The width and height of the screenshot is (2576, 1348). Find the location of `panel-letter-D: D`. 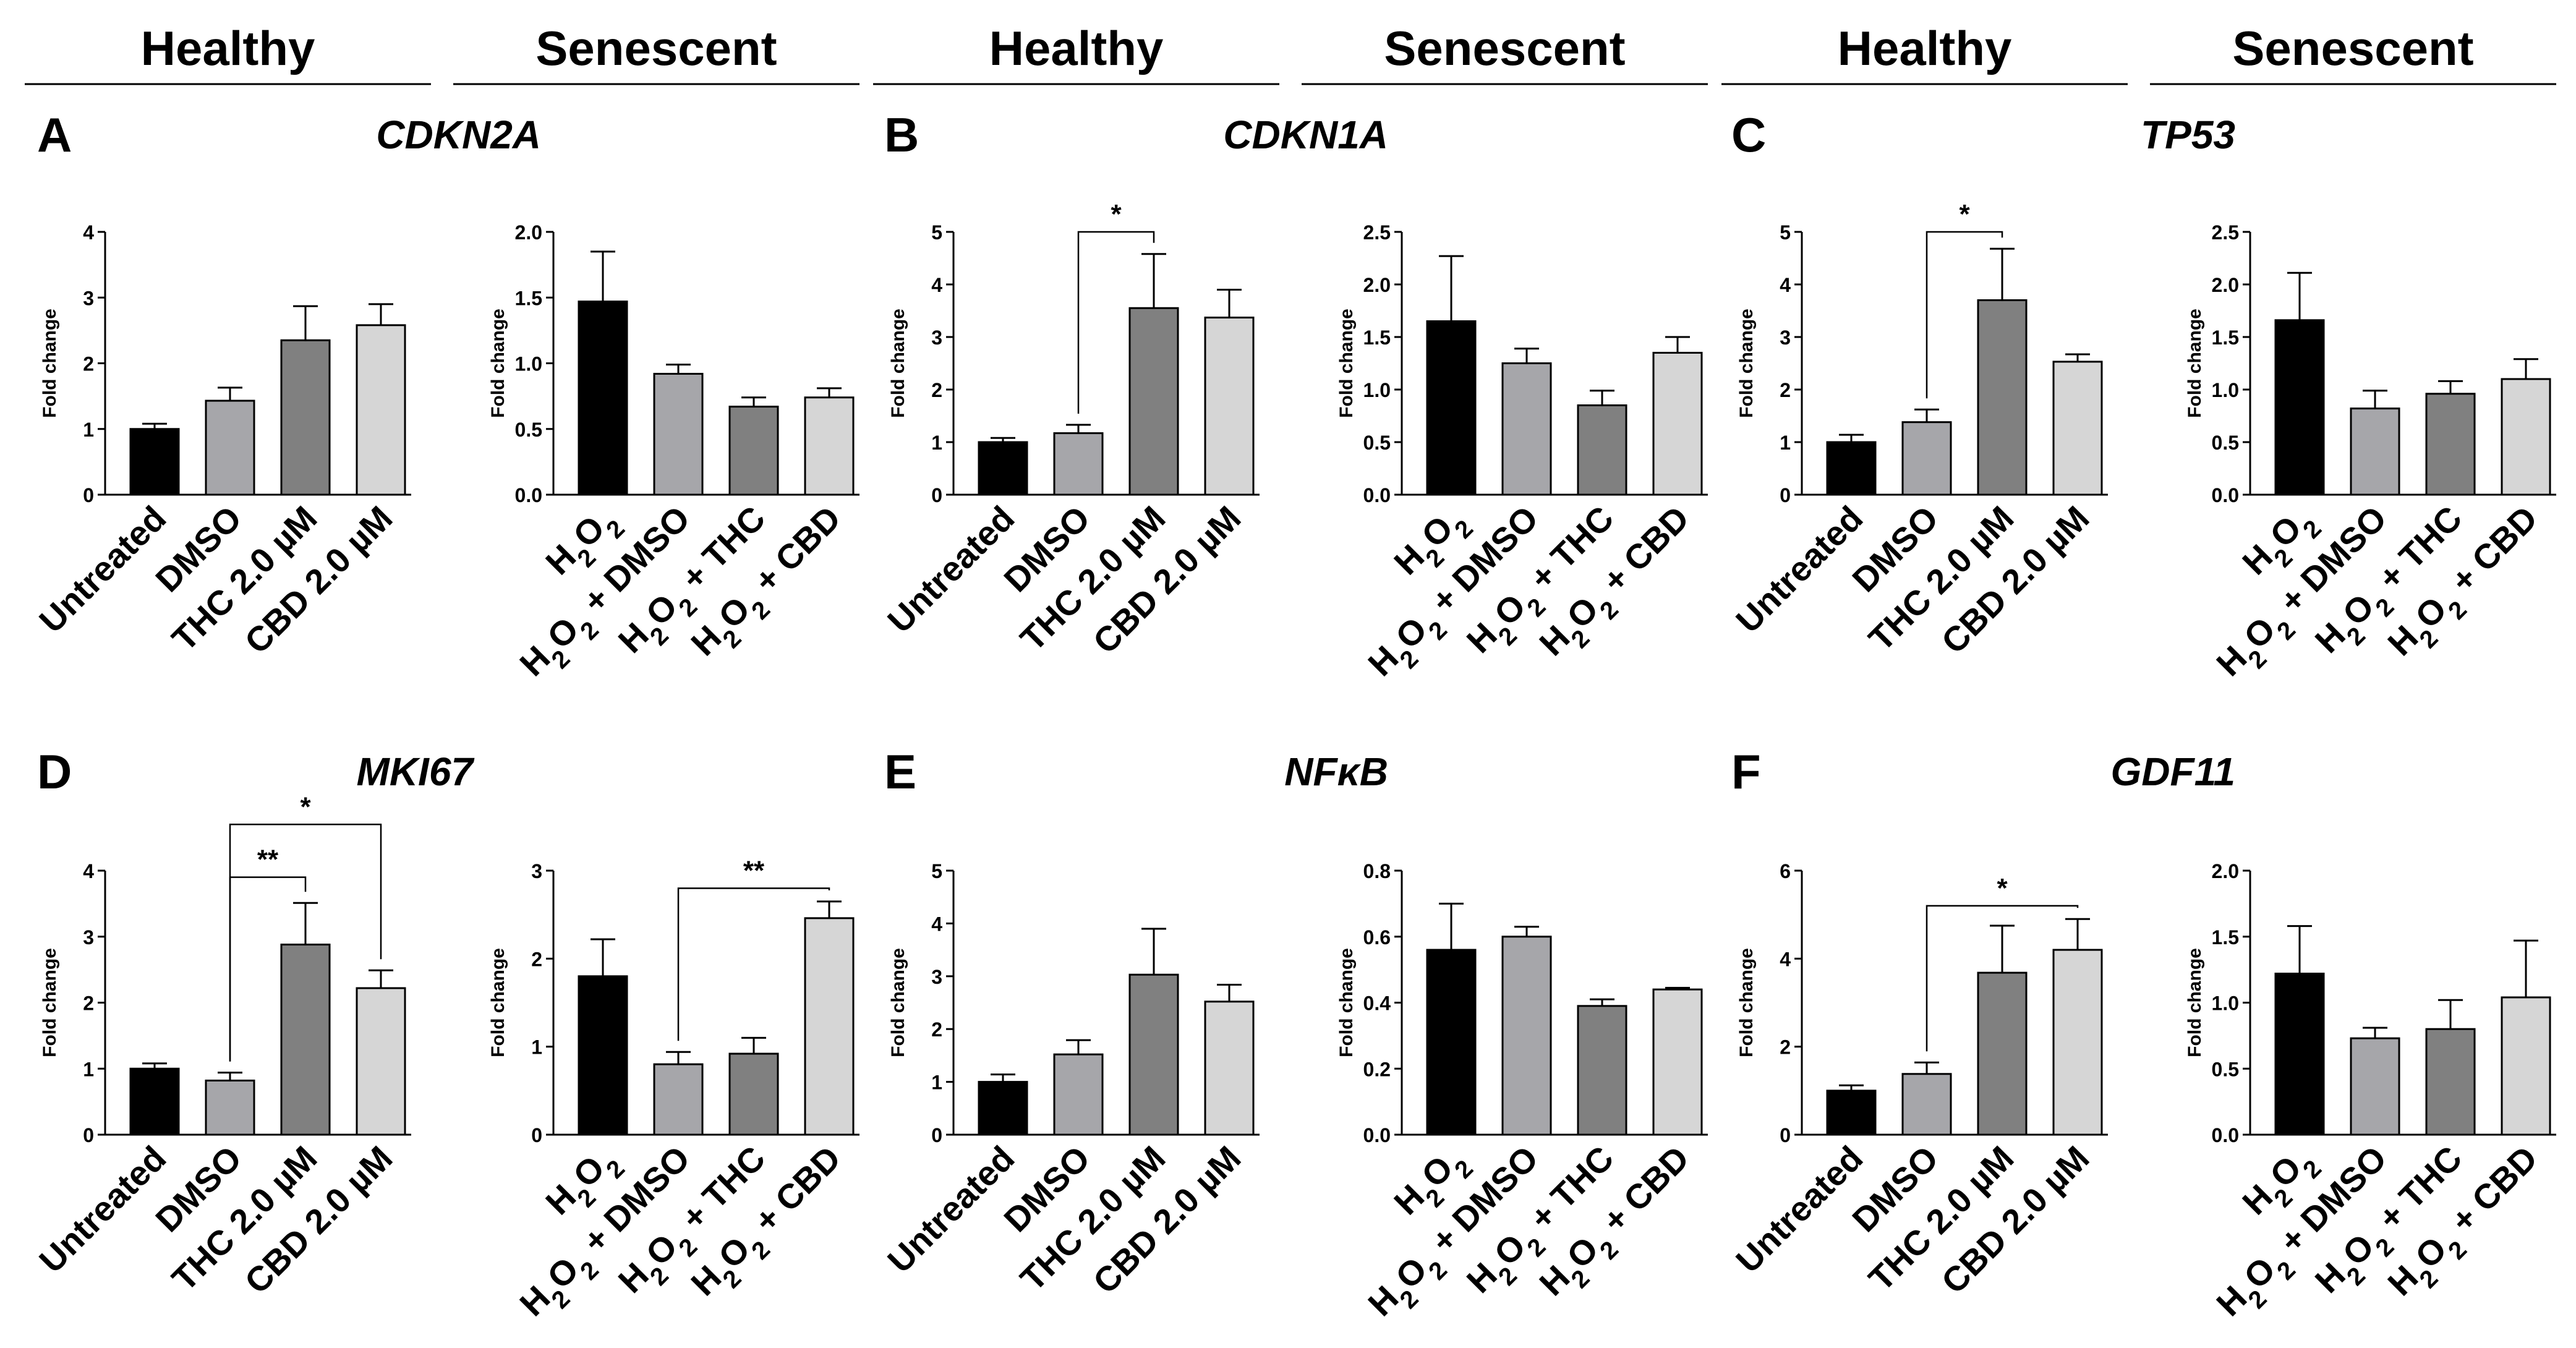

panel-letter-D: D is located at coordinates (54, 771).